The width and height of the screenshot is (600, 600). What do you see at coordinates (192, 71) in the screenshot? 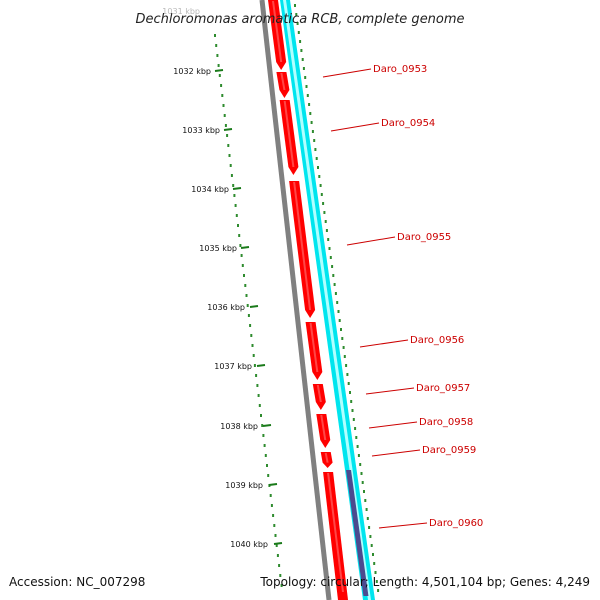
I see `ruler-label: 1032 kbp` at bounding box center [192, 71].